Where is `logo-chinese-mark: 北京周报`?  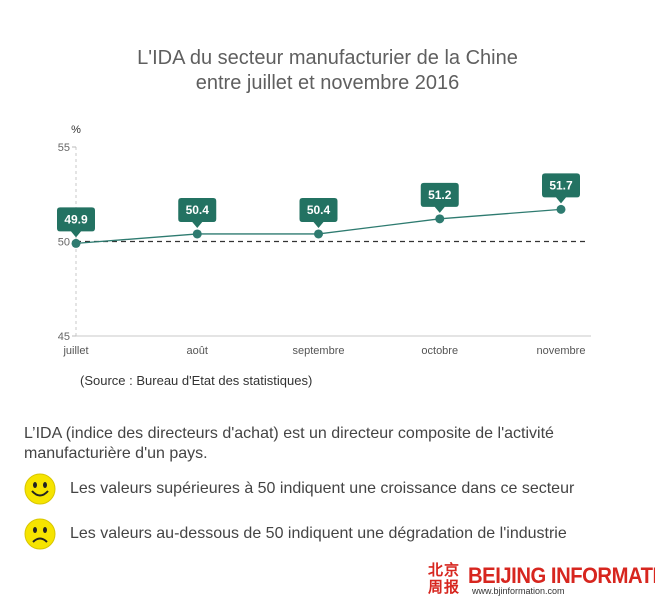 logo-chinese-mark: 北京周报 is located at coordinates (444, 578).